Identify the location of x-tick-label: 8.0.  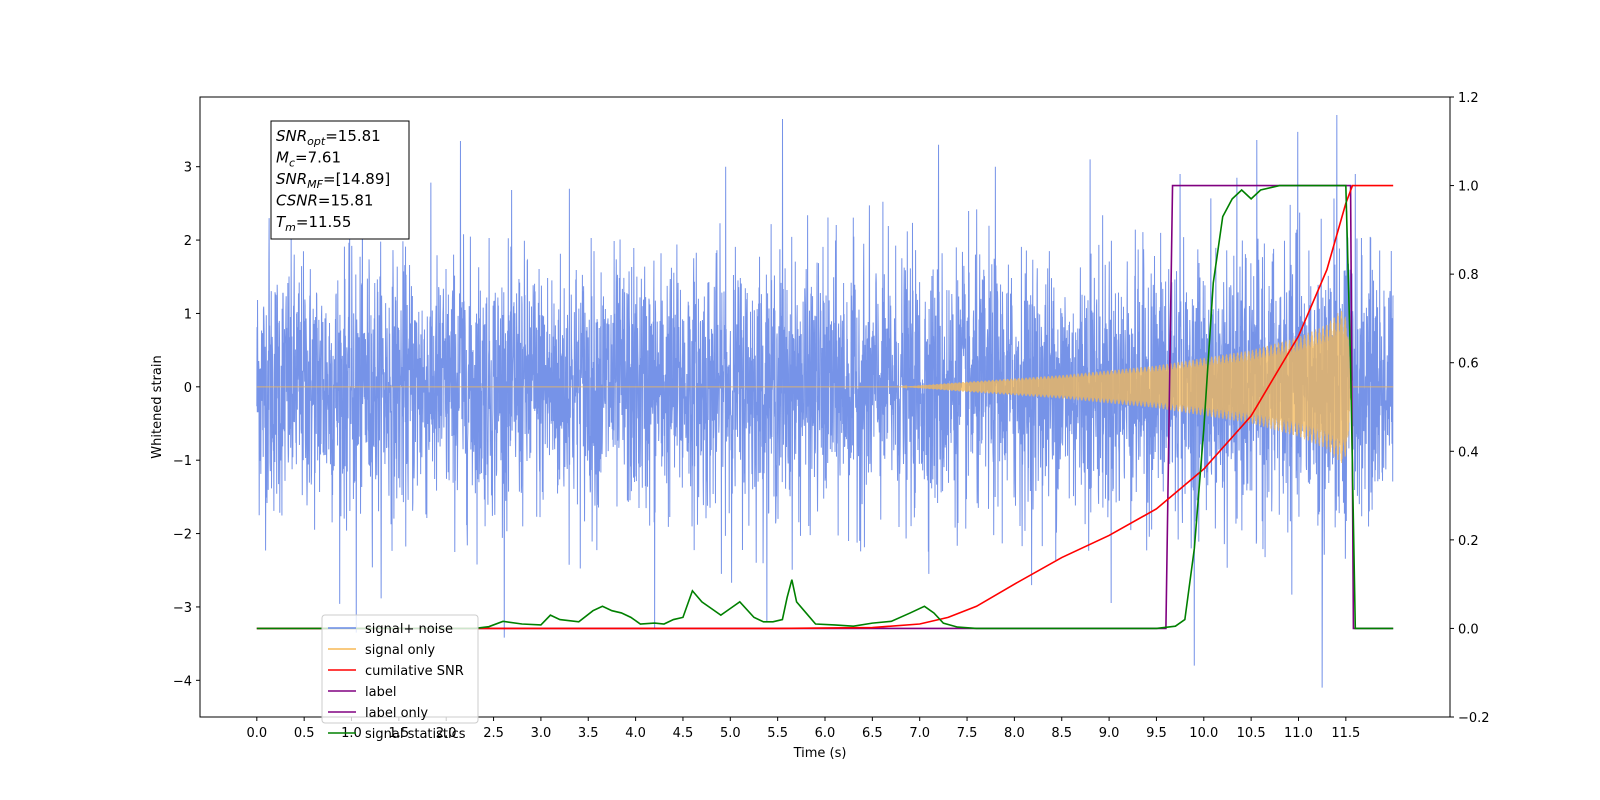
(1014, 733).